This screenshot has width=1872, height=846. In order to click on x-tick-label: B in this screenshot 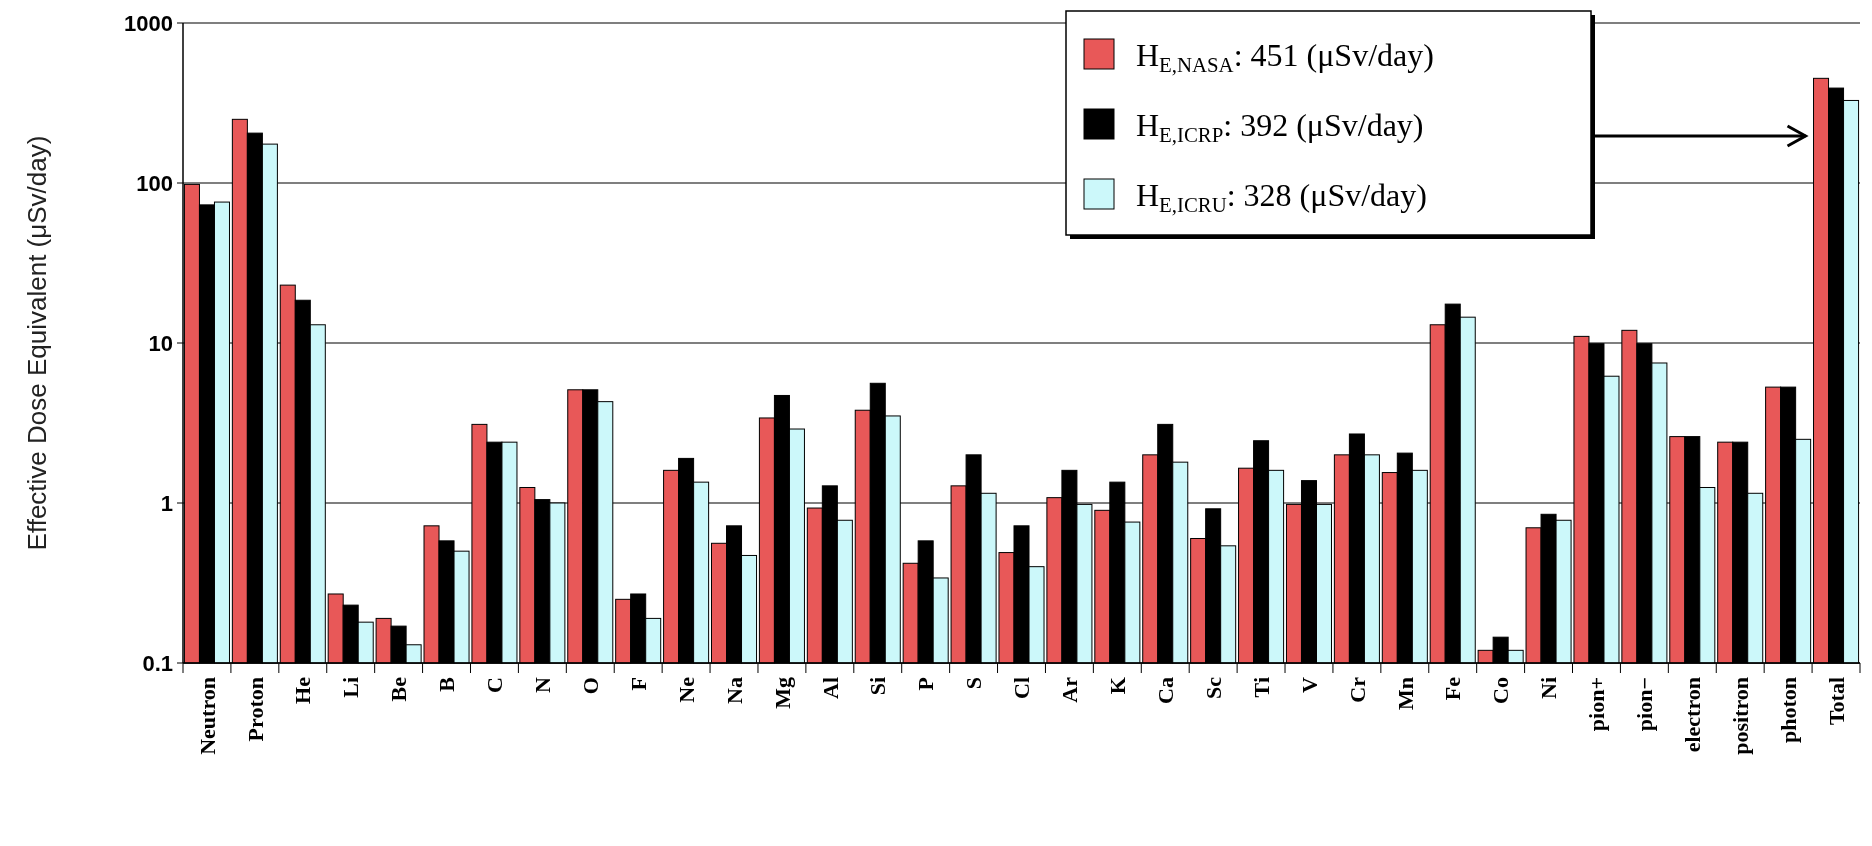, I will do `click(447, 684)`.